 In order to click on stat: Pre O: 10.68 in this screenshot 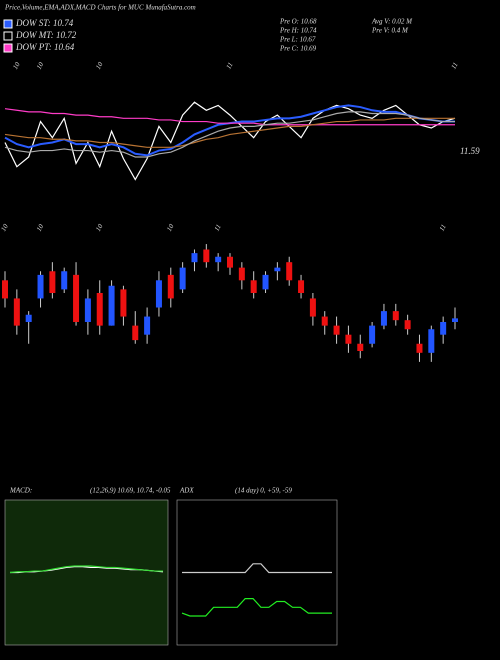, I will do `click(298, 22)`.